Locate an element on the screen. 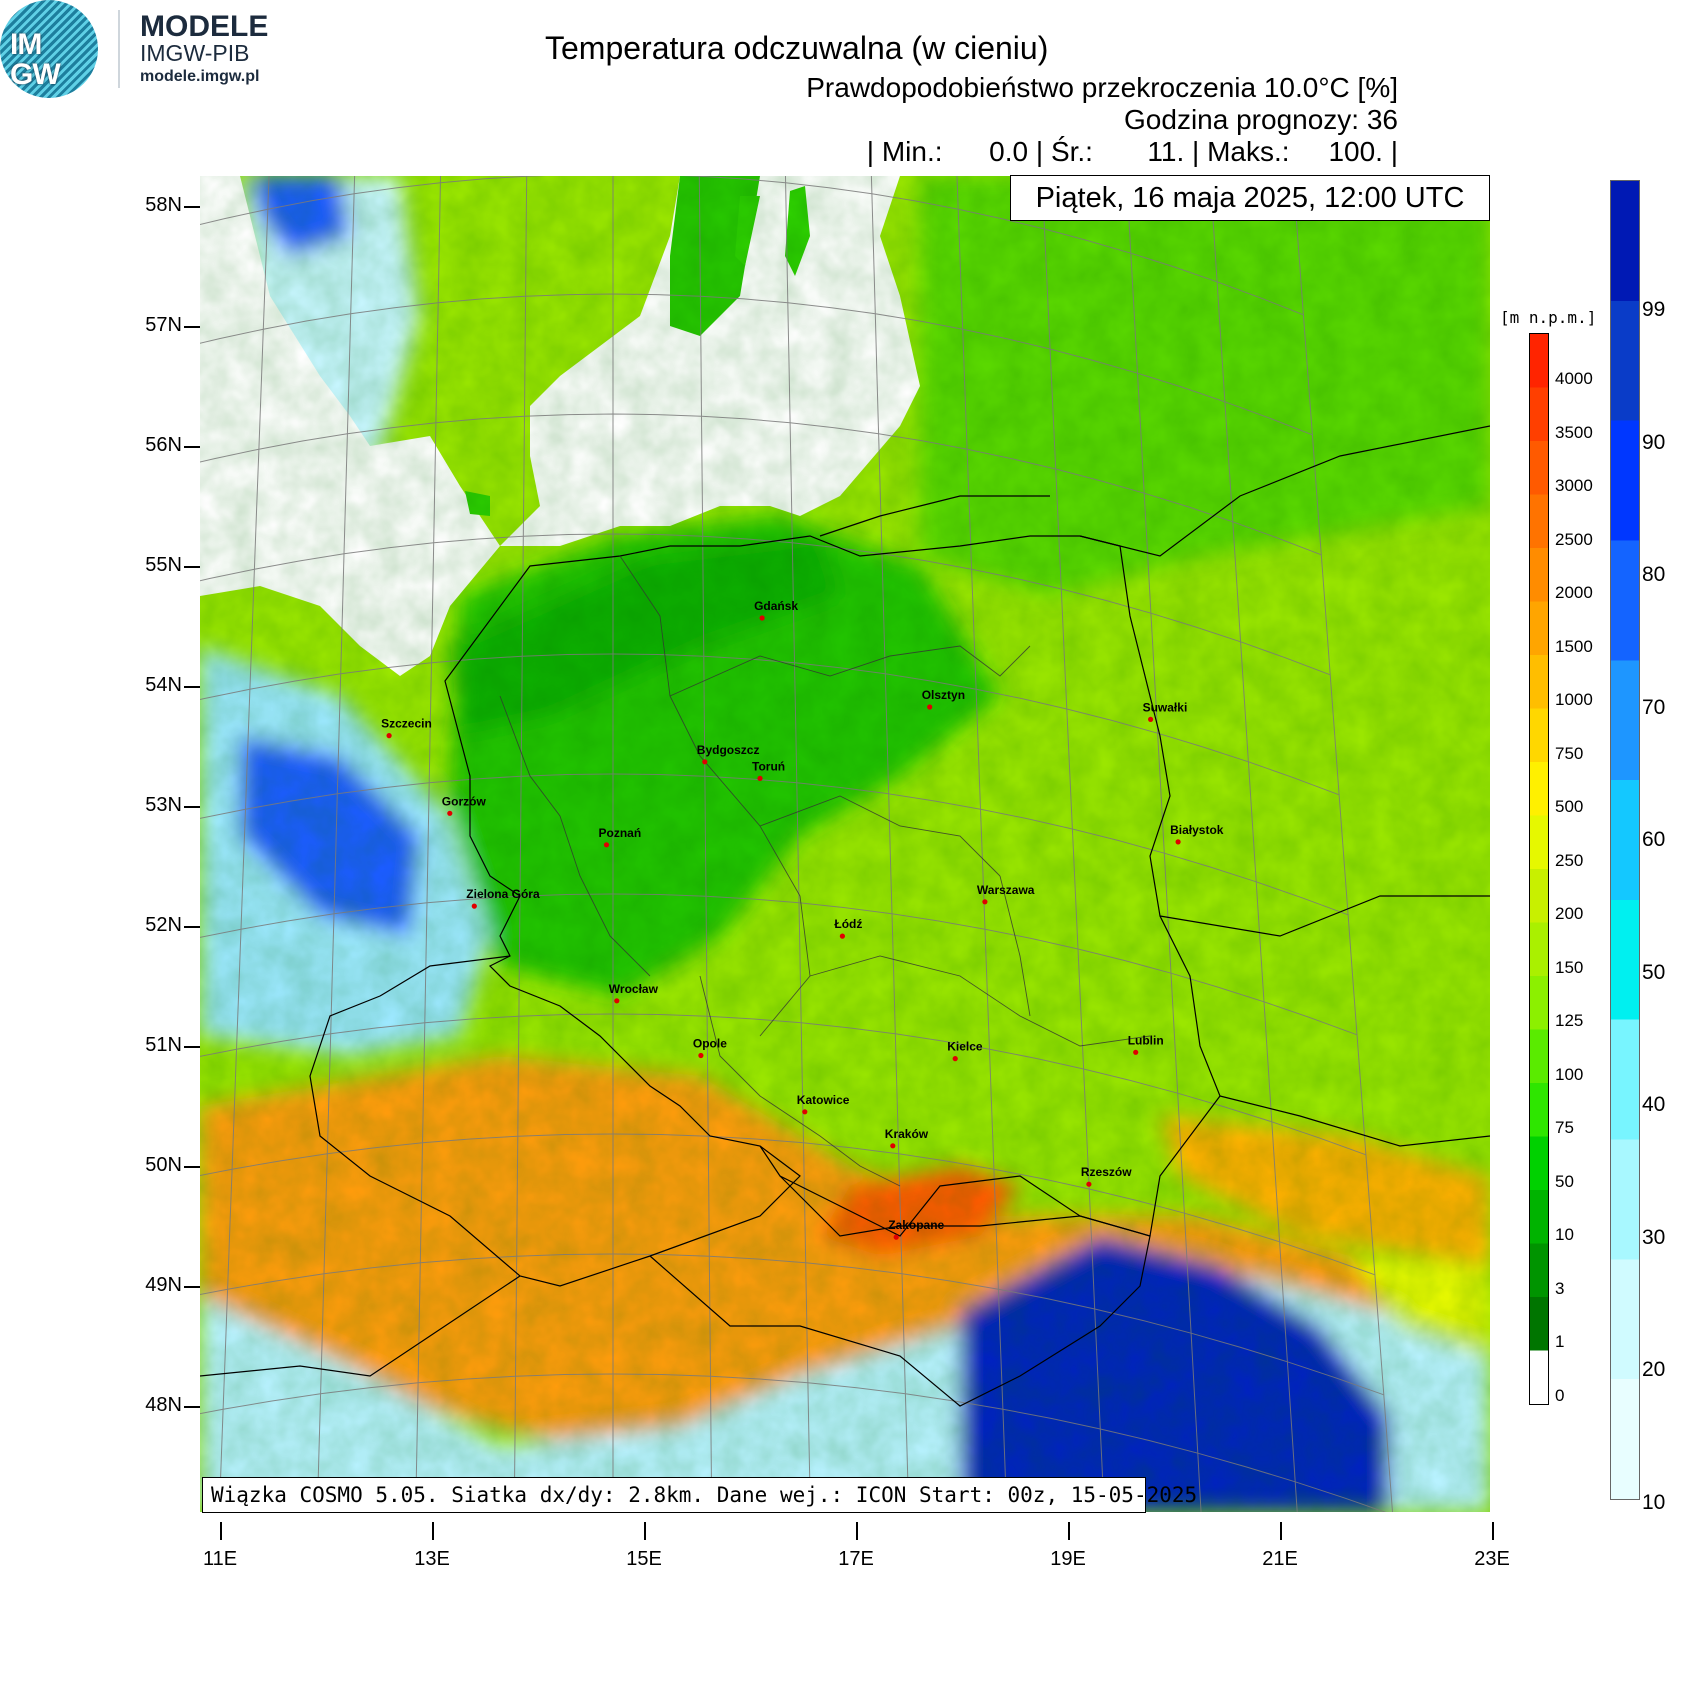 This screenshot has height=1700, width=1700. city-label: Rzeszów is located at coordinates (1106, 1172).